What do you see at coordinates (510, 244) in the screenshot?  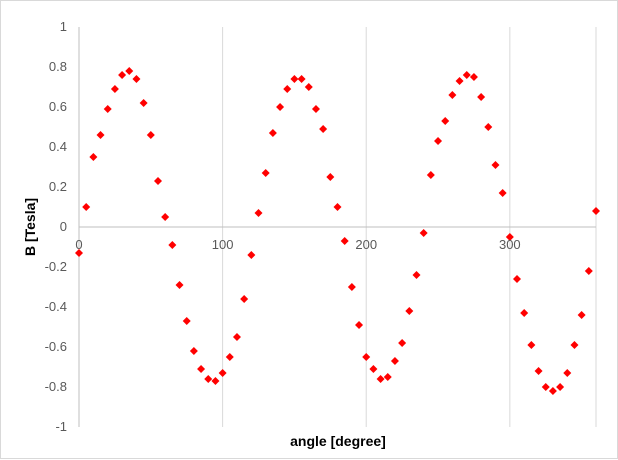 I see `x-tick-label: 300` at bounding box center [510, 244].